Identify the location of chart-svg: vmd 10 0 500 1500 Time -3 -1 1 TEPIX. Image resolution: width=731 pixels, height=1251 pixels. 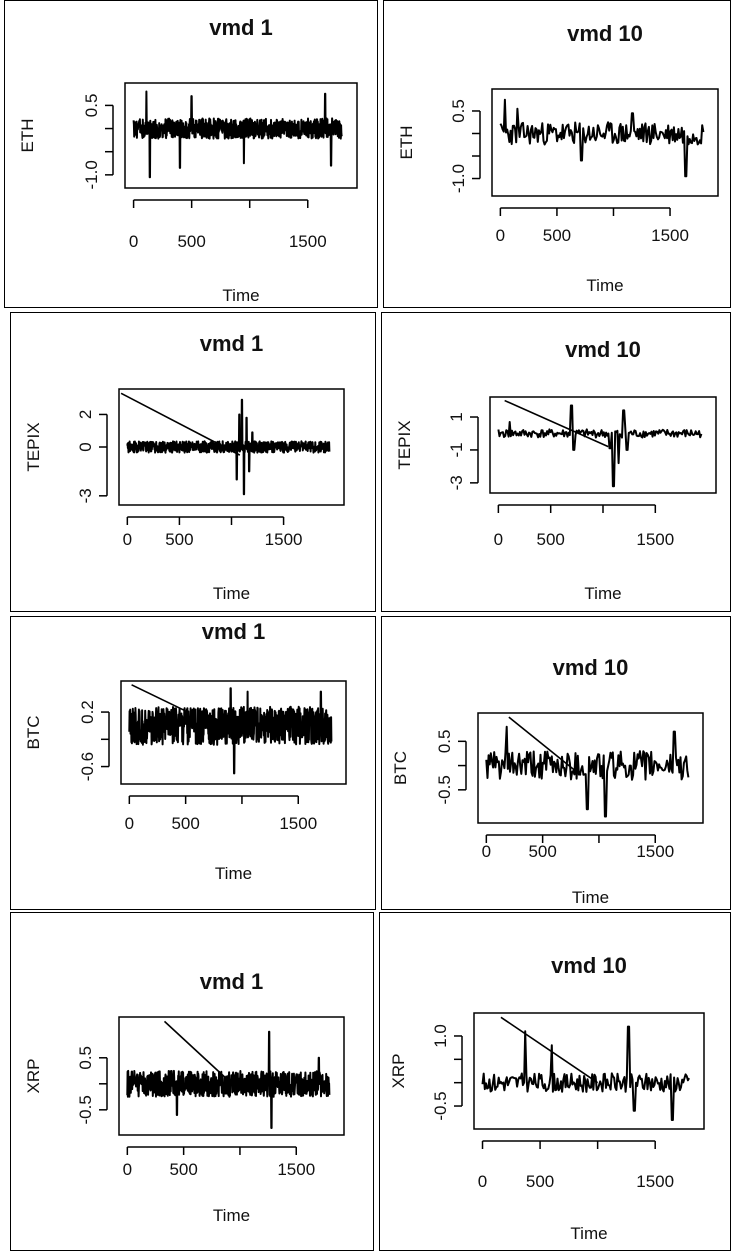
(556, 470).